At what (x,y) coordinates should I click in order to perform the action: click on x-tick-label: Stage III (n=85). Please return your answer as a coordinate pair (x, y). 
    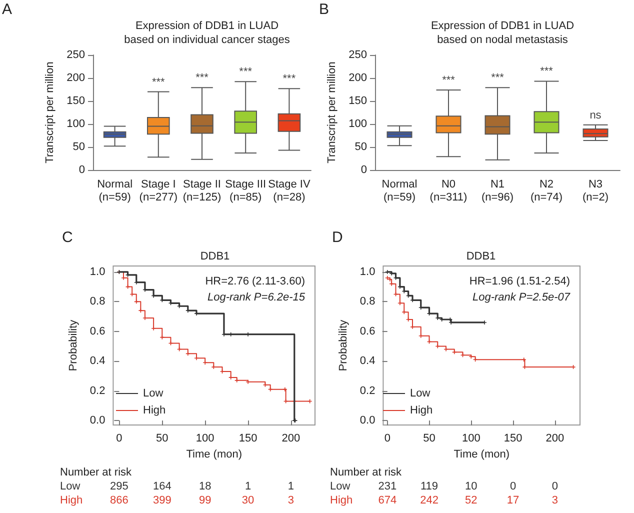
    Looking at the image, I should click on (245, 191).